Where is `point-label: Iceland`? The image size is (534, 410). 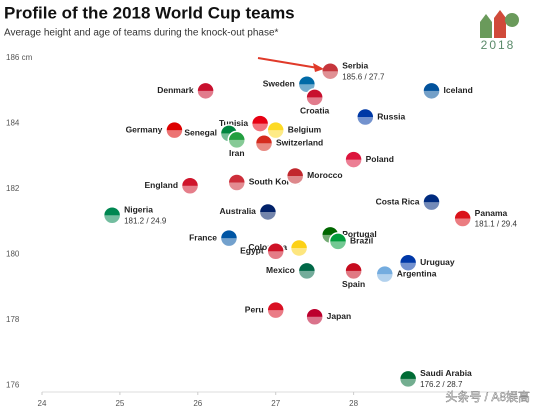 point-label: Iceland is located at coordinates (458, 90).